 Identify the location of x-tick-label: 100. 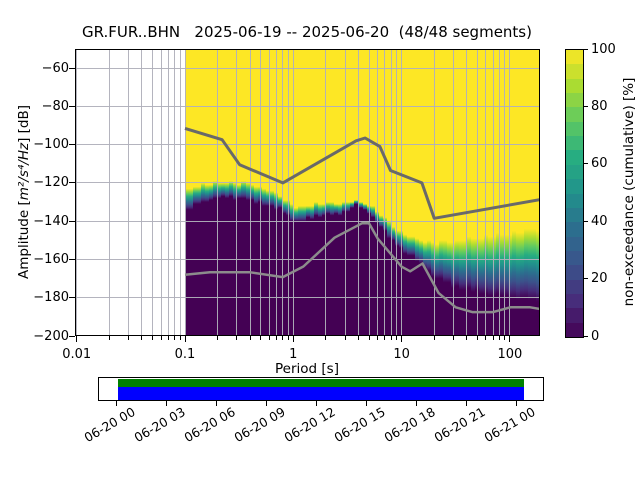
(510, 354).